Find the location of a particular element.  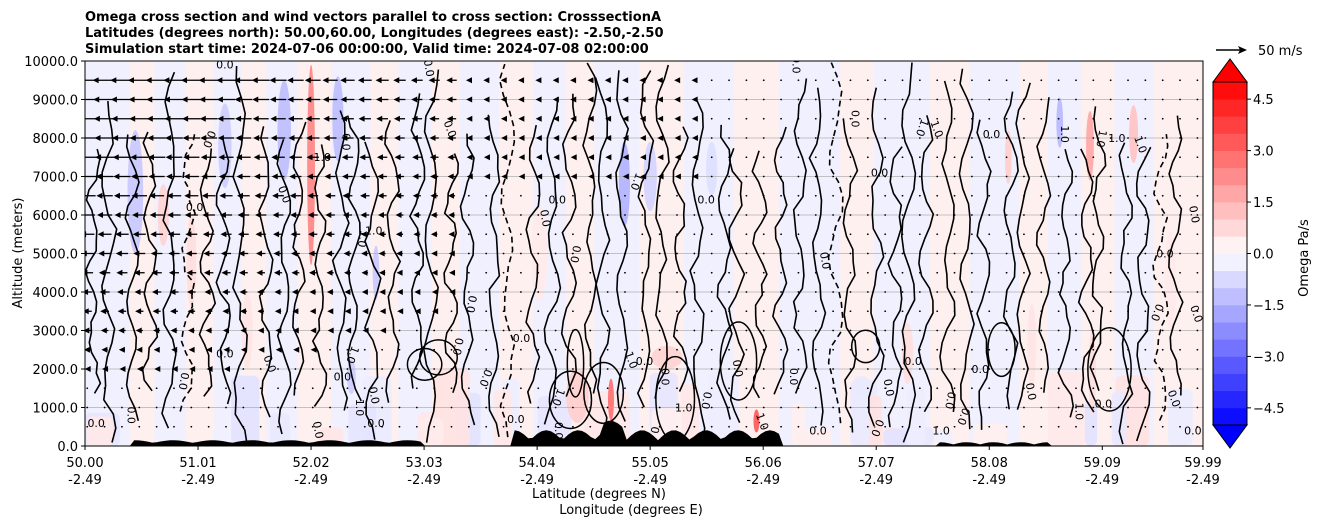

contour-label-49: 0.0 is located at coordinates (1157, 312).